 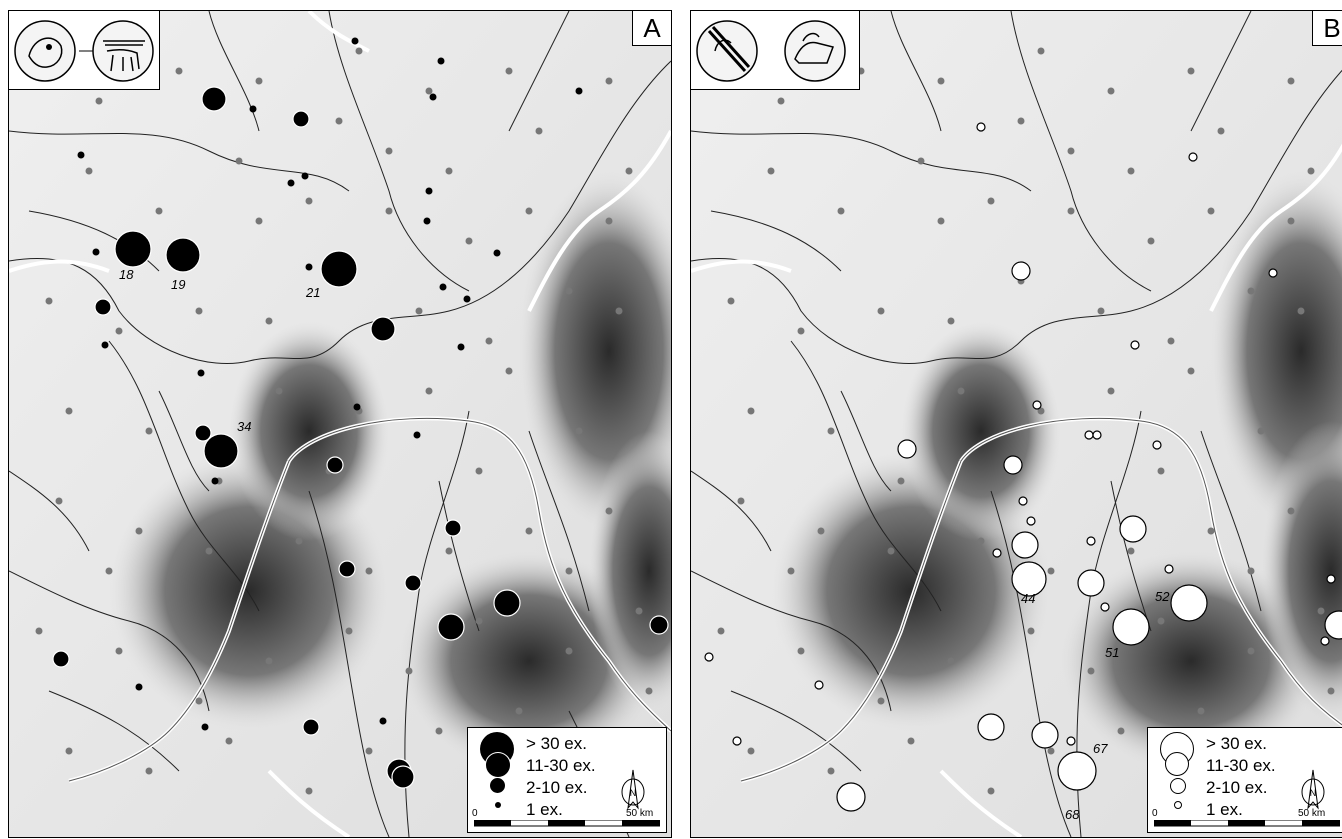 What do you see at coordinates (126, 274) in the screenshot?
I see `site-label: 18` at bounding box center [126, 274].